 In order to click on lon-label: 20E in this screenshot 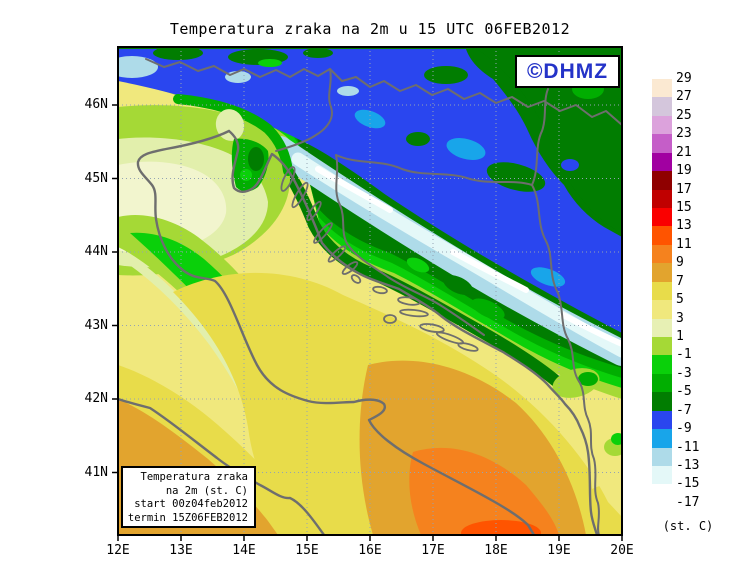, I will do `click(622, 550)`.